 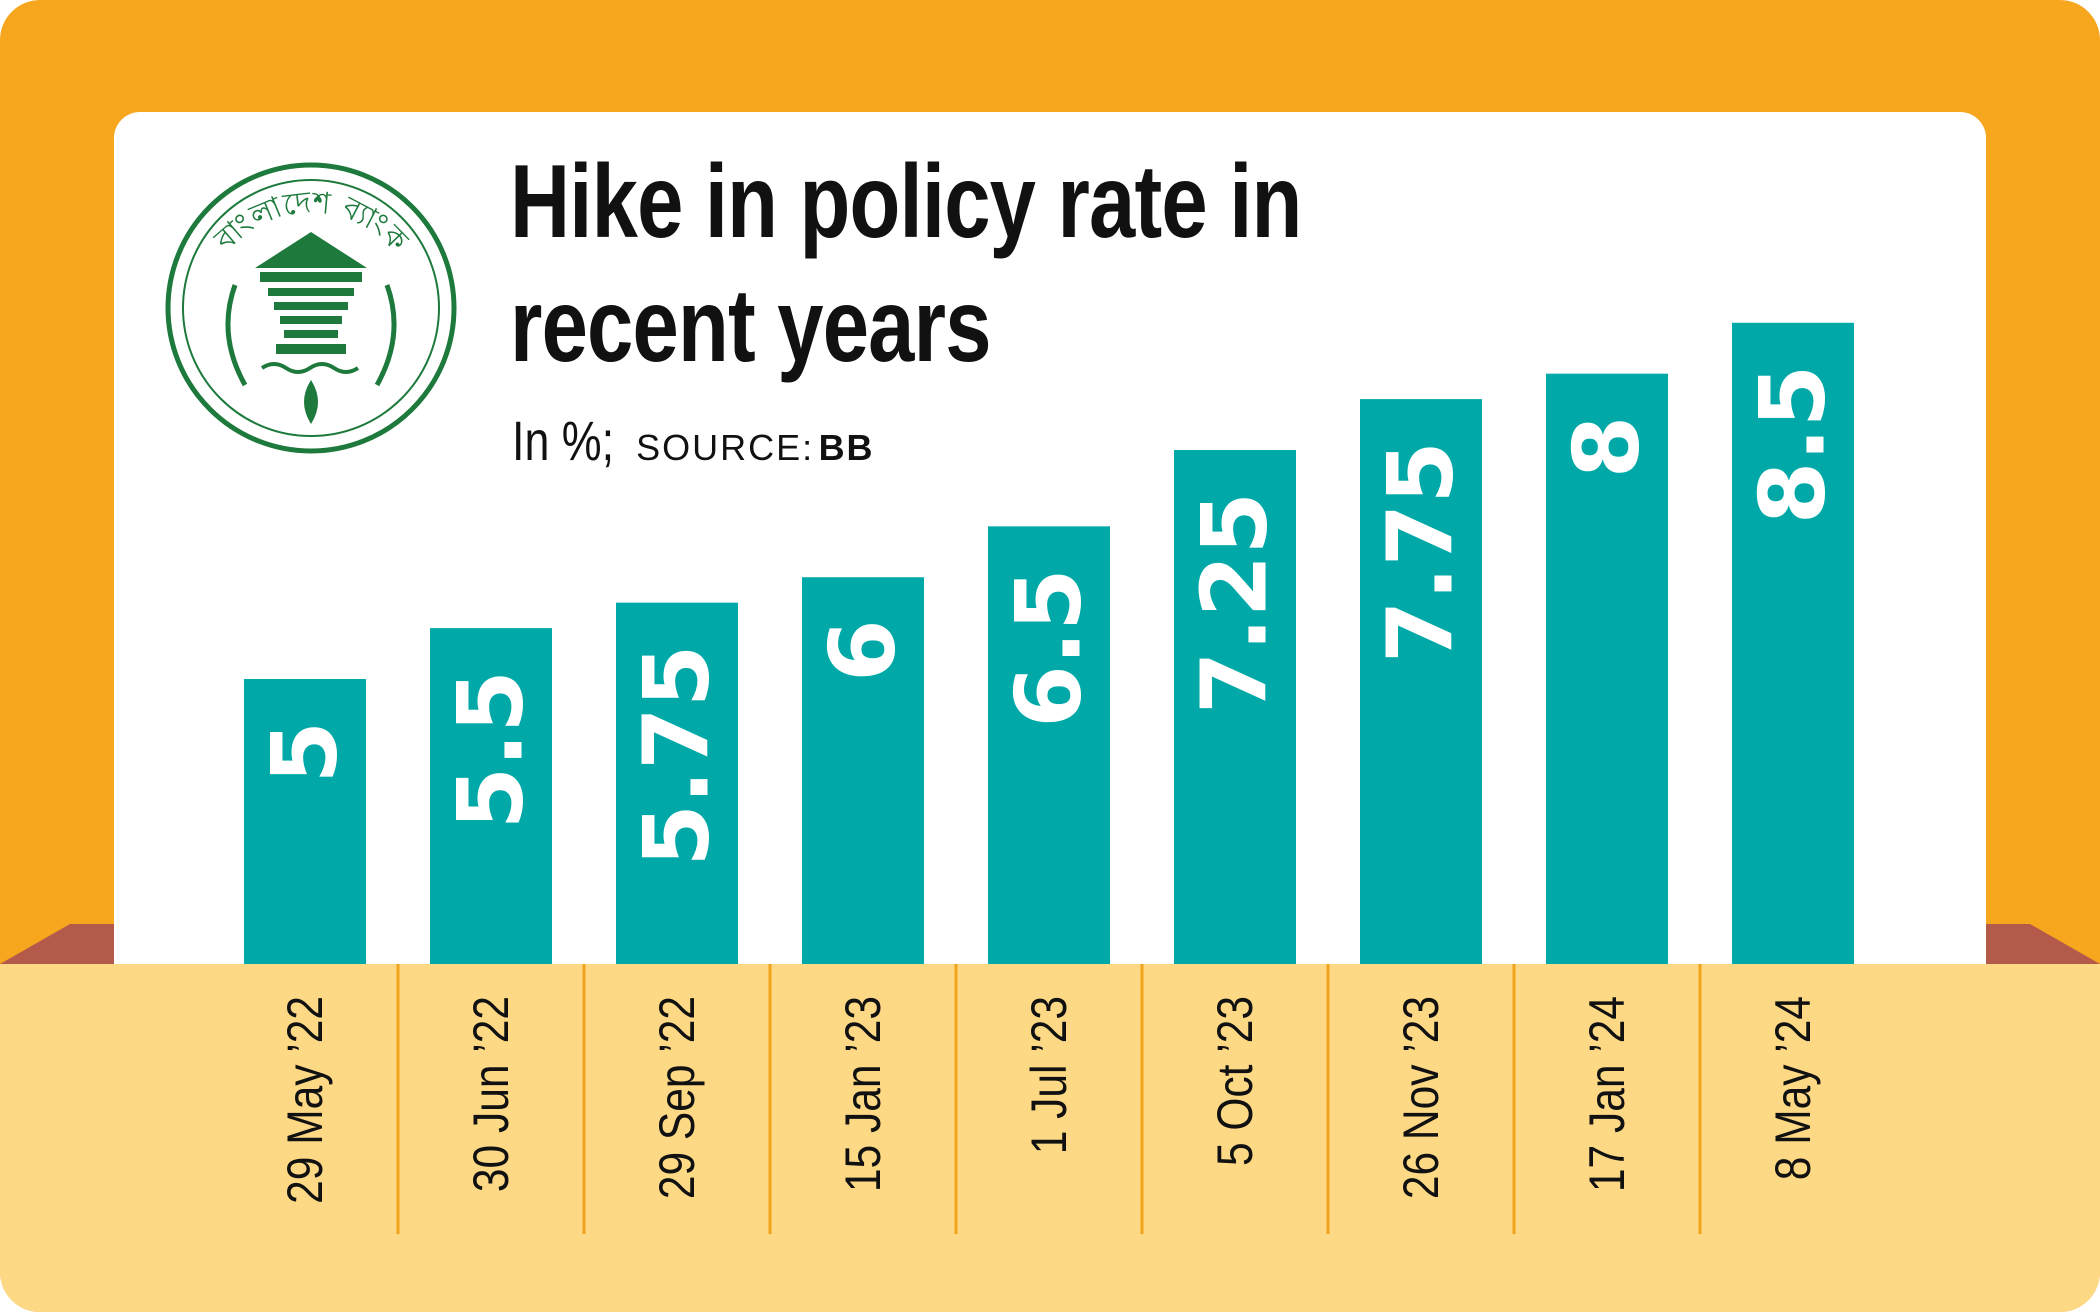 I want to click on x-tick-label: 29 Sep ’22, so click(x=677, y=1097).